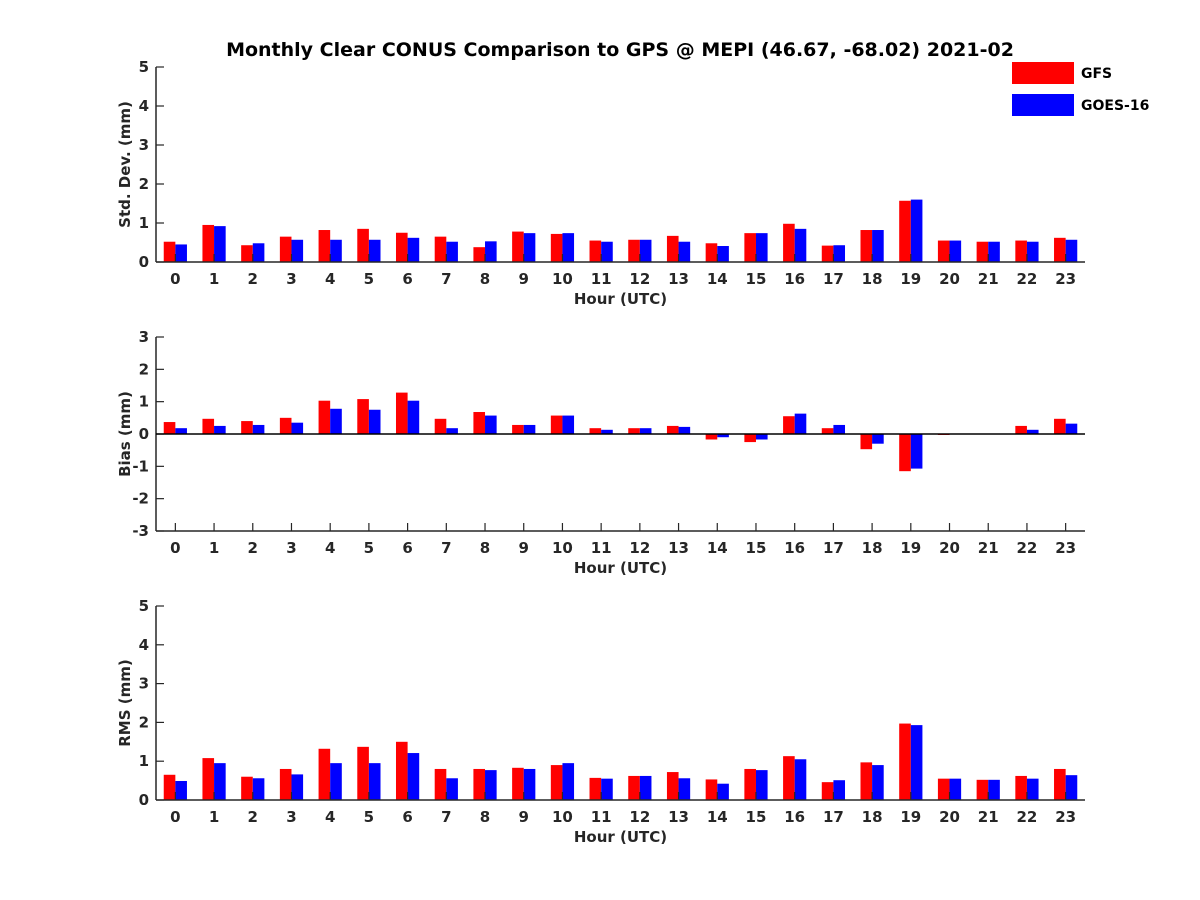 Image resolution: width=1200 pixels, height=900 pixels. I want to click on legend-label: GFS, so click(1096, 74).